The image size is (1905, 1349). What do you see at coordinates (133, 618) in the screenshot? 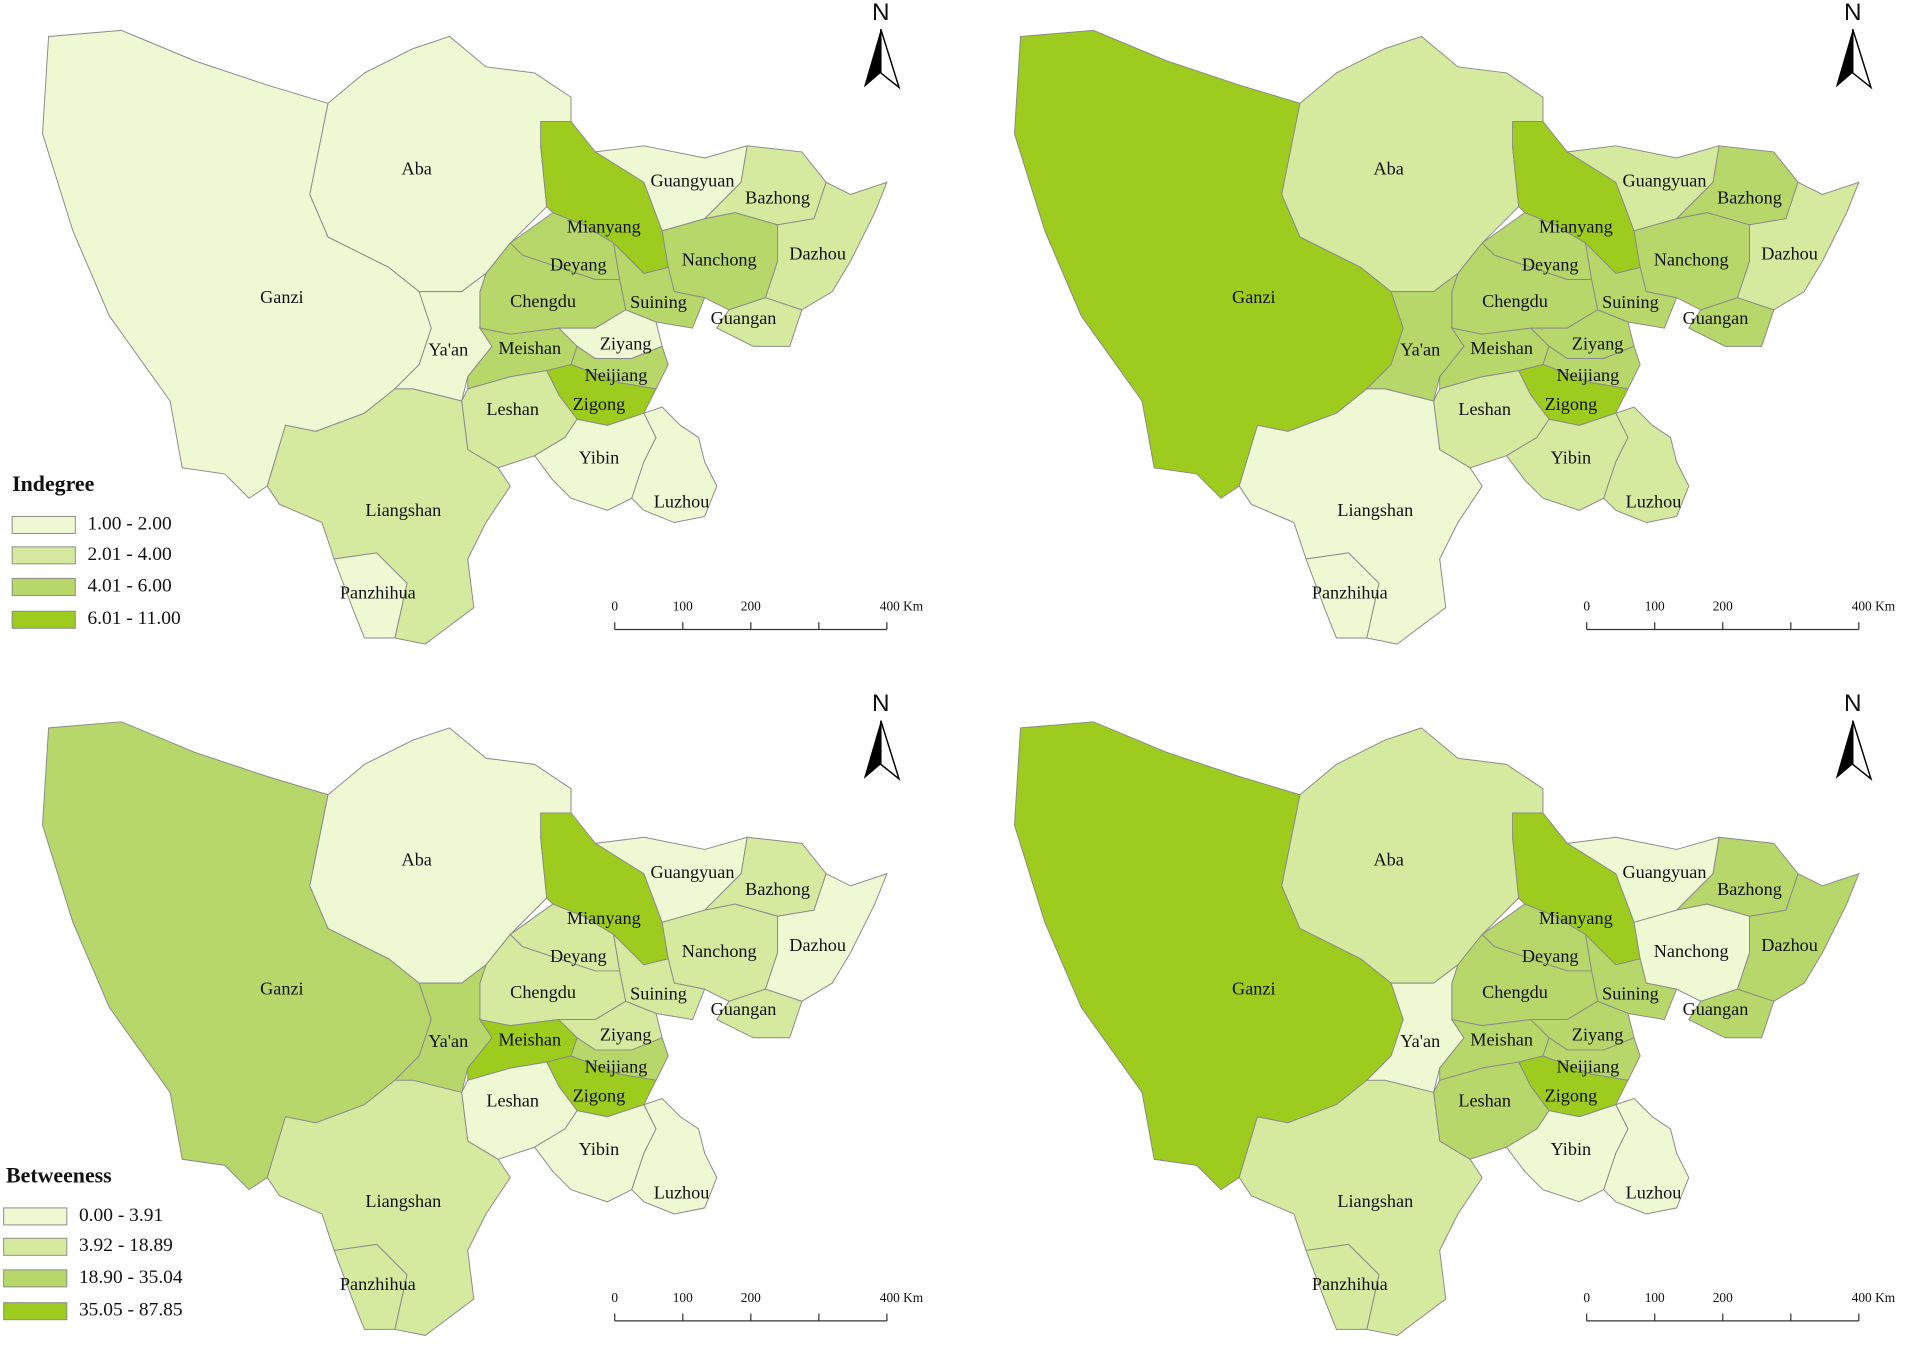
I see `legend-label: 6.01 - 11.00` at bounding box center [133, 618].